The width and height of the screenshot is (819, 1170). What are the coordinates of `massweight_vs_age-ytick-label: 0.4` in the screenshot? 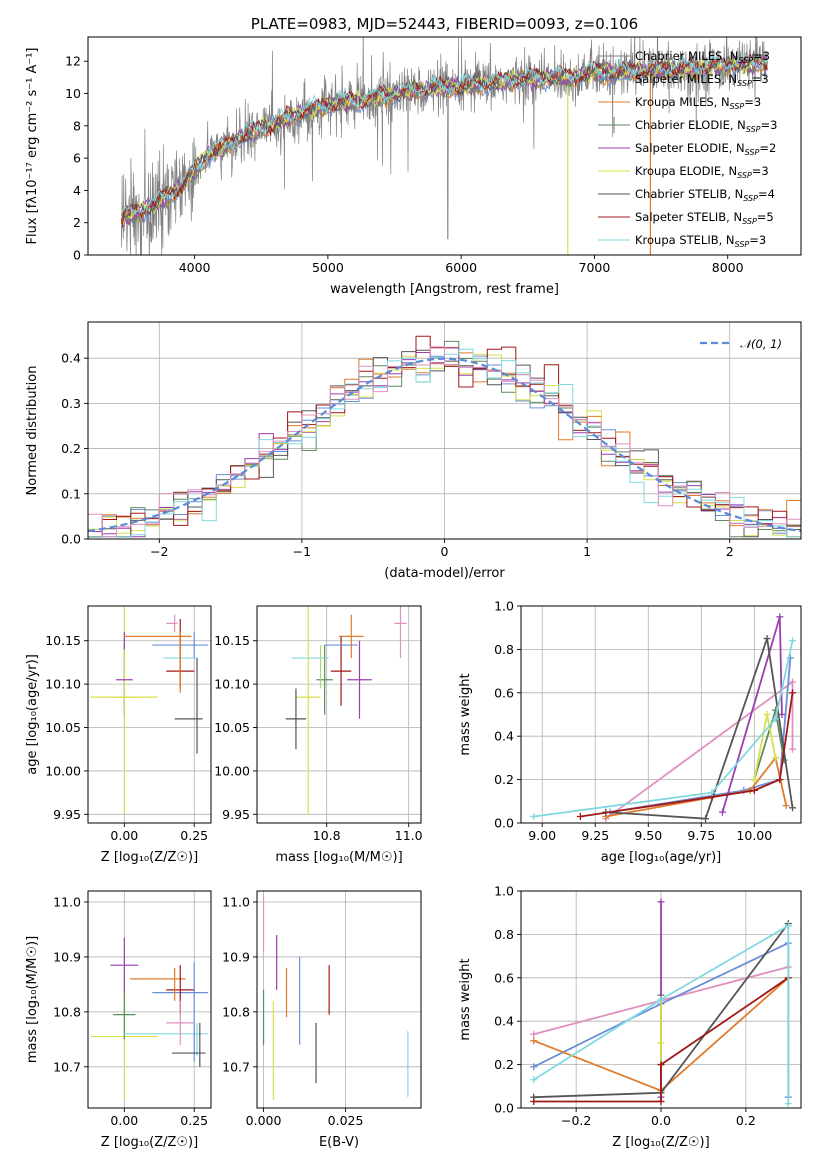 It's located at (504, 736).